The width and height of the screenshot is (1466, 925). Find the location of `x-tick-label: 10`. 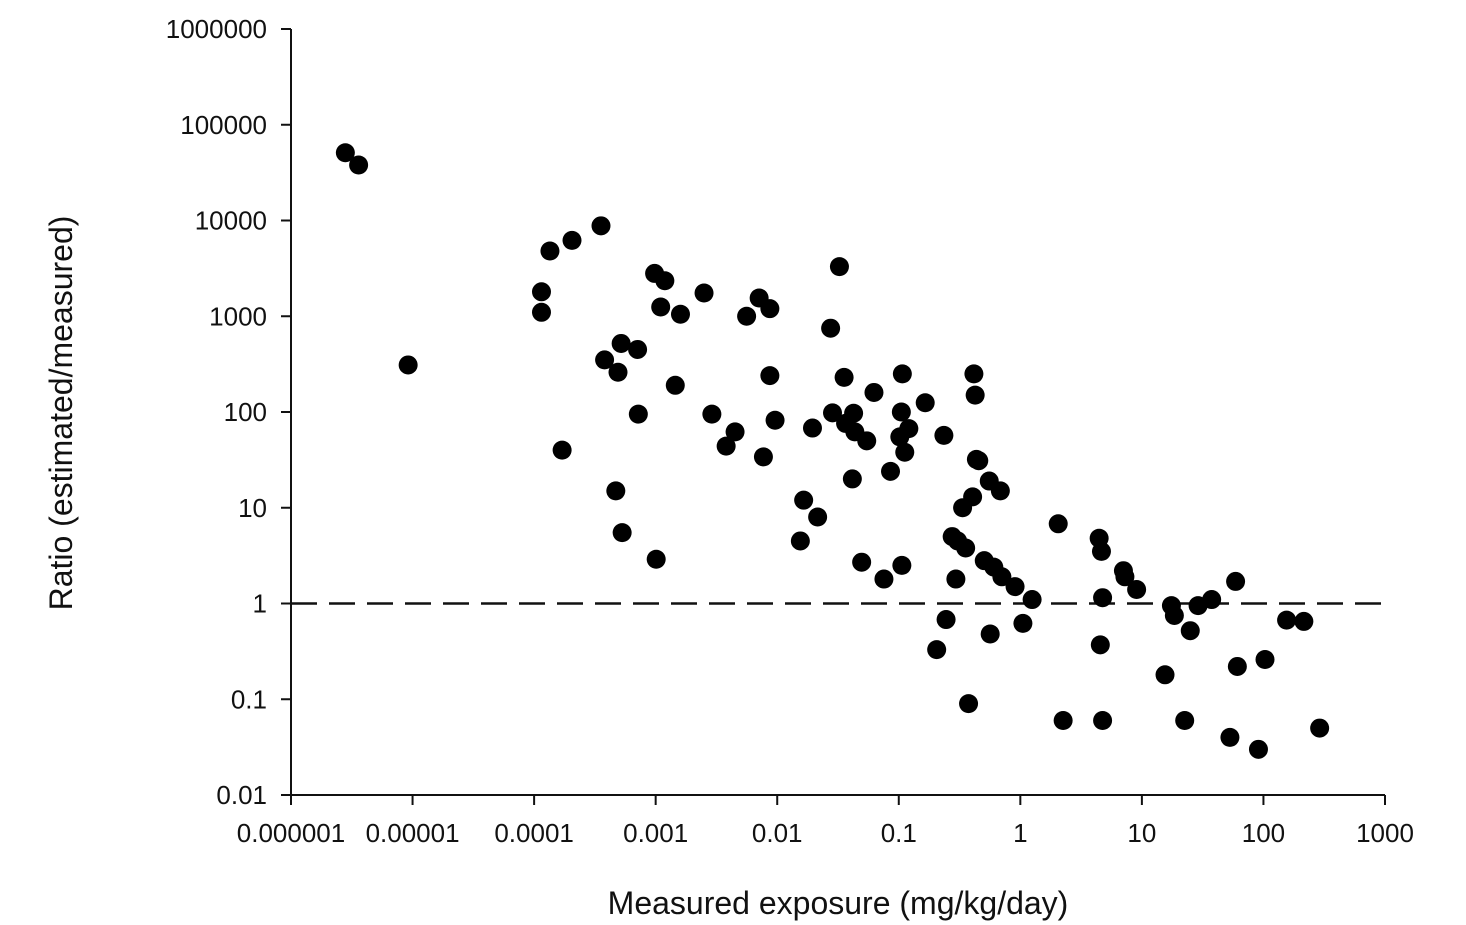

x-tick-label: 10 is located at coordinates (1141, 833).